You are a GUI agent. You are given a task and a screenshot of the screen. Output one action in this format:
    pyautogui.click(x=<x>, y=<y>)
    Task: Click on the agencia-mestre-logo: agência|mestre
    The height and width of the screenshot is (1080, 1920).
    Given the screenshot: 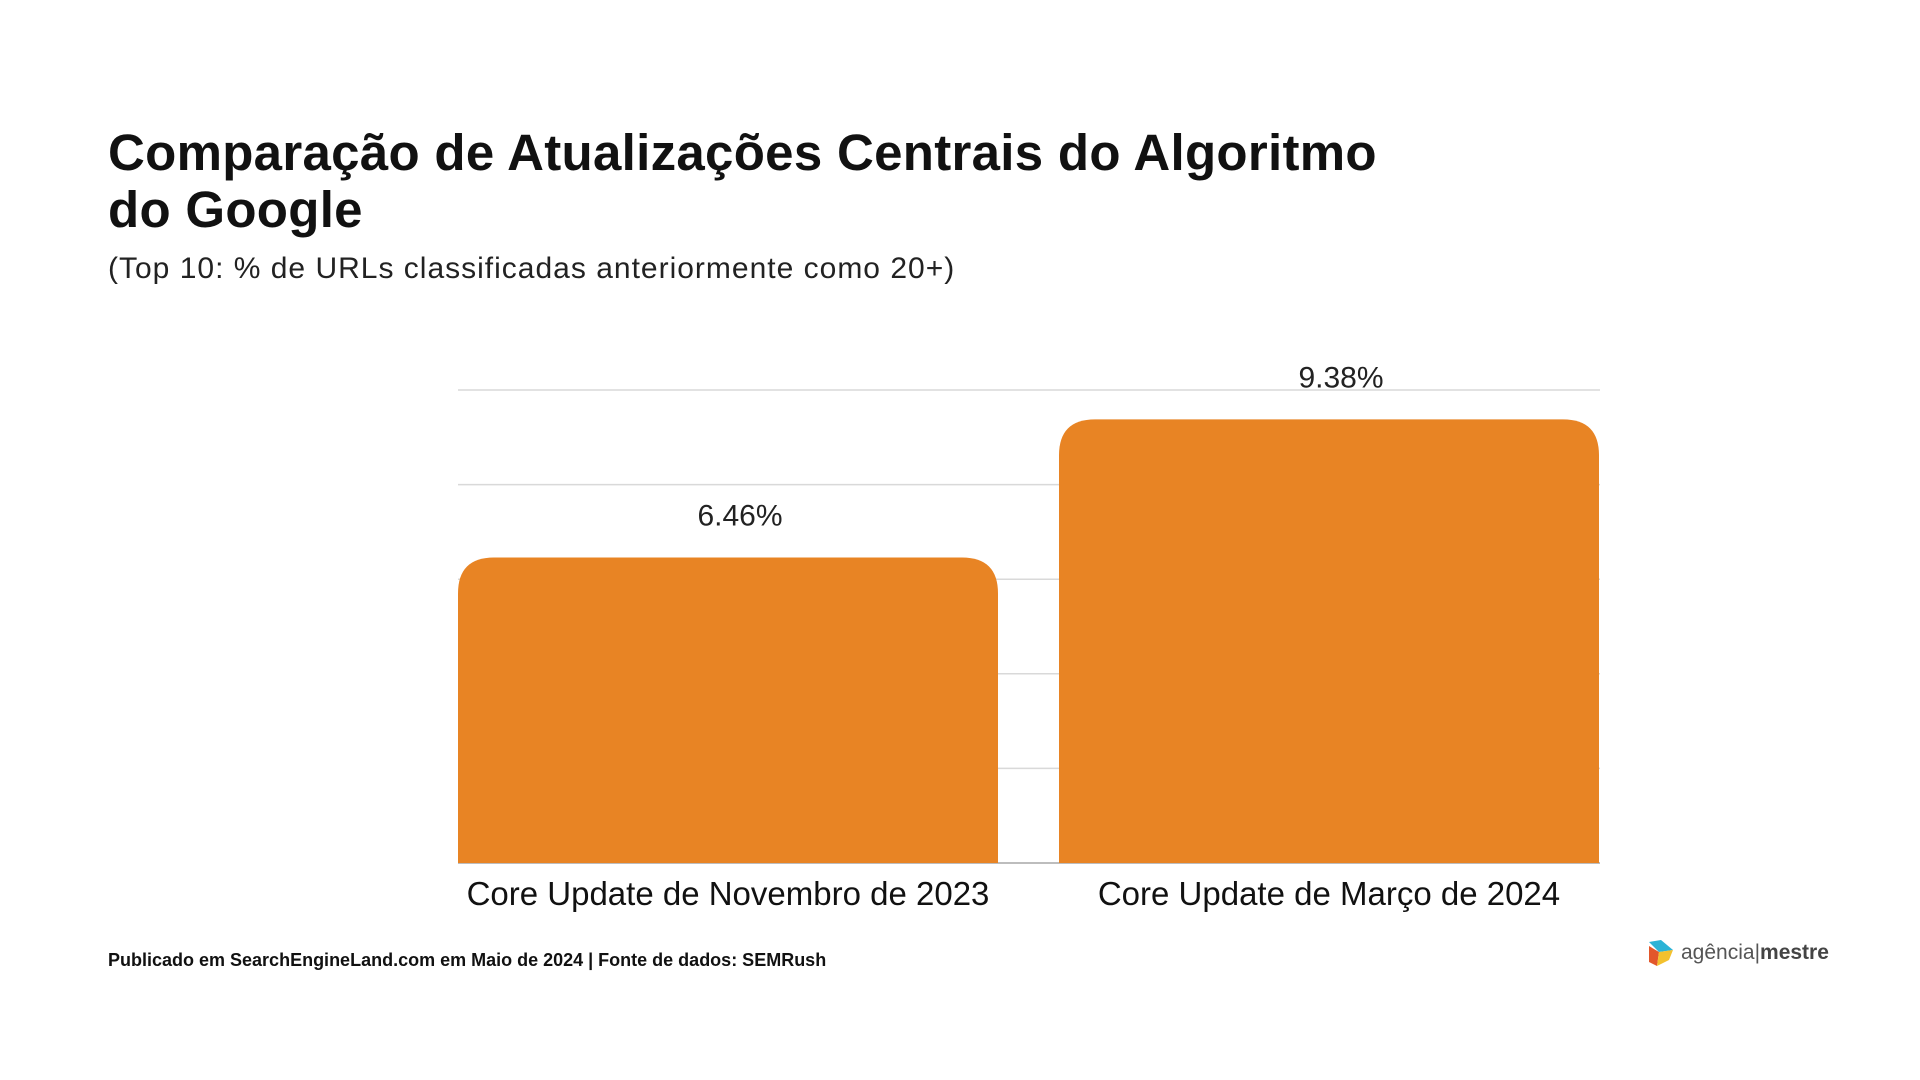 What is the action you would take?
    pyautogui.click(x=1738, y=953)
    